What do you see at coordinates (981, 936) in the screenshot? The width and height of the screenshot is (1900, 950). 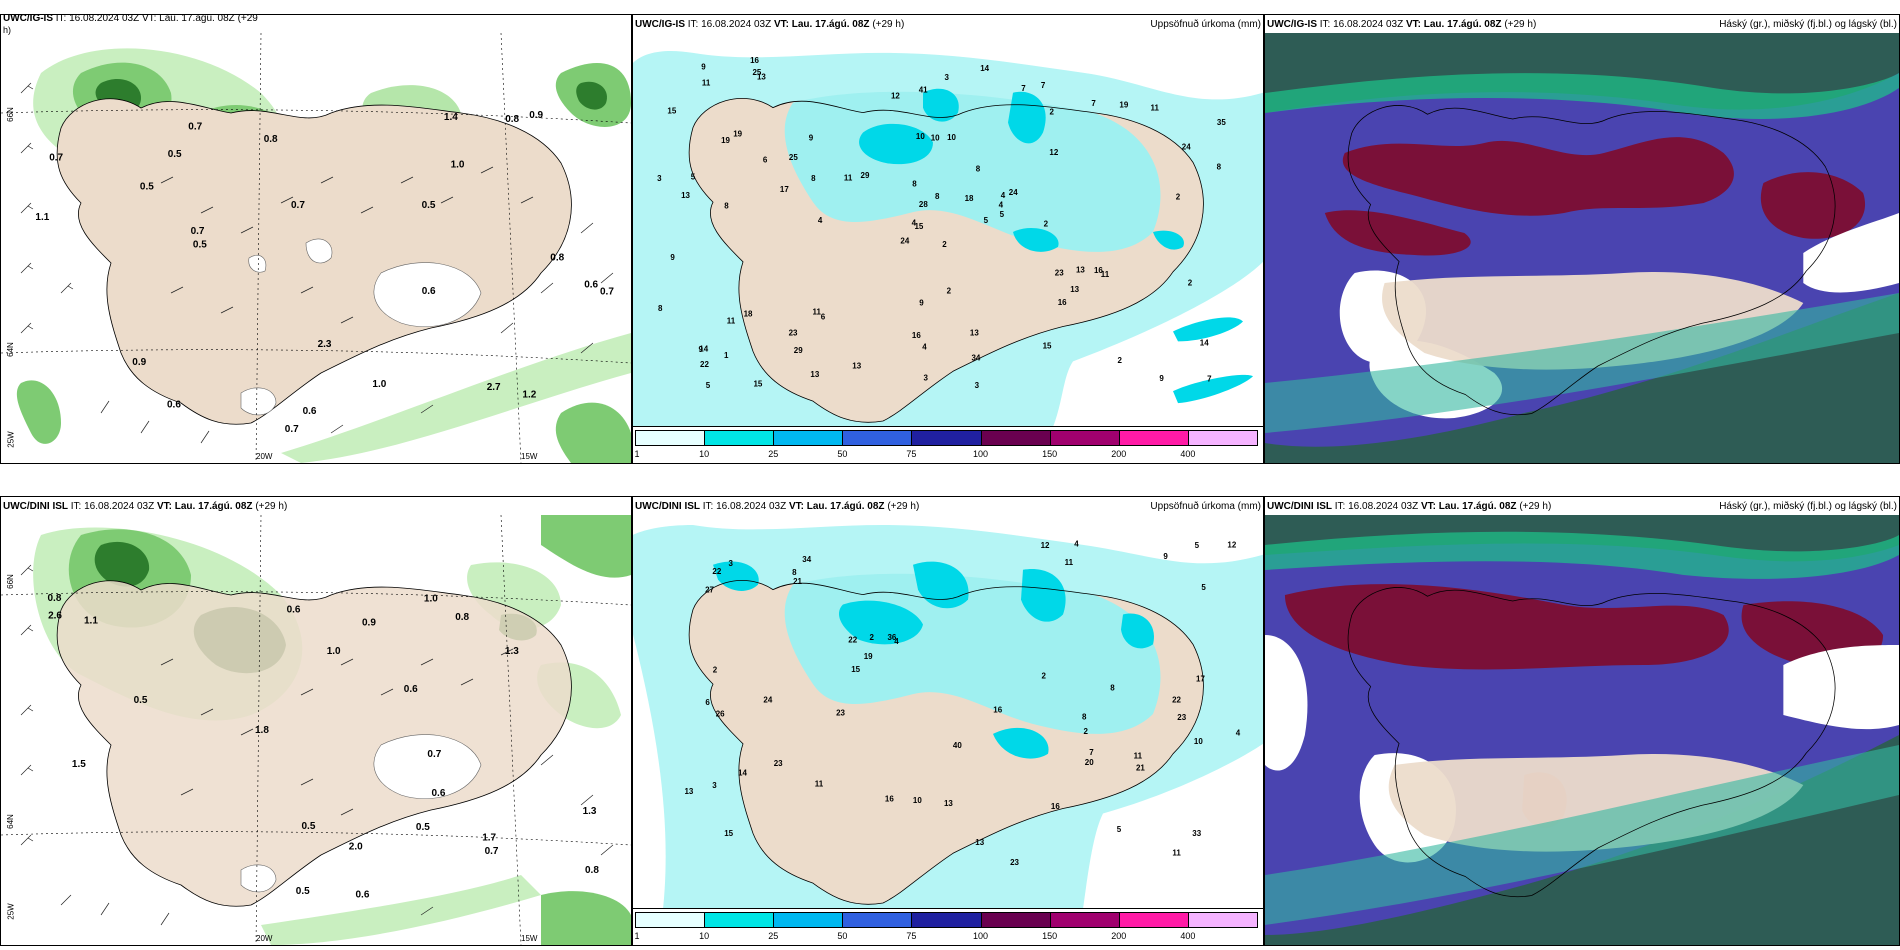 I see `colorbar-label: 100` at bounding box center [981, 936].